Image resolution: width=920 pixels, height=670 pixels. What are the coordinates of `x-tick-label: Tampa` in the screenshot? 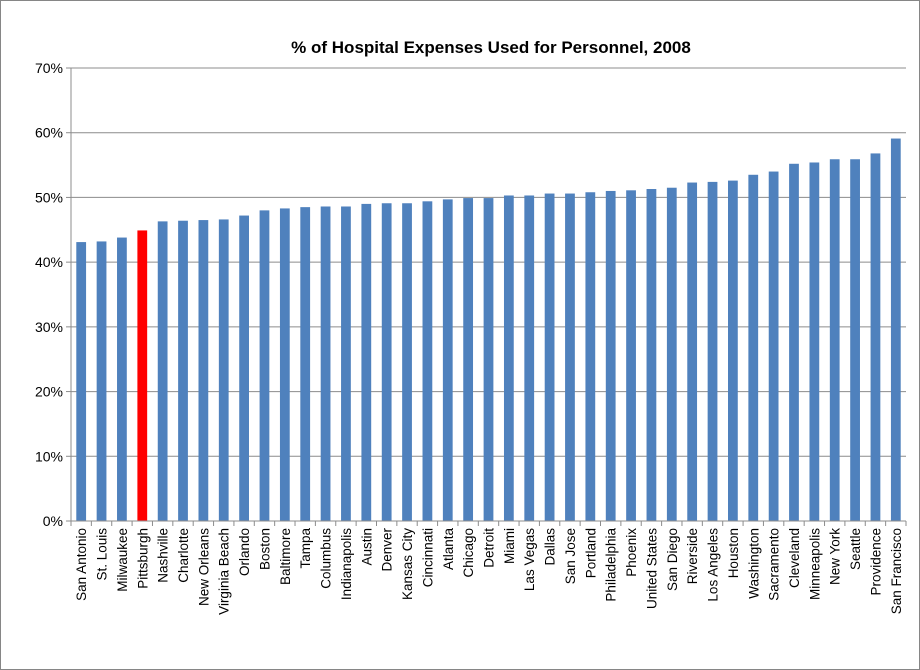 It's located at (305, 548).